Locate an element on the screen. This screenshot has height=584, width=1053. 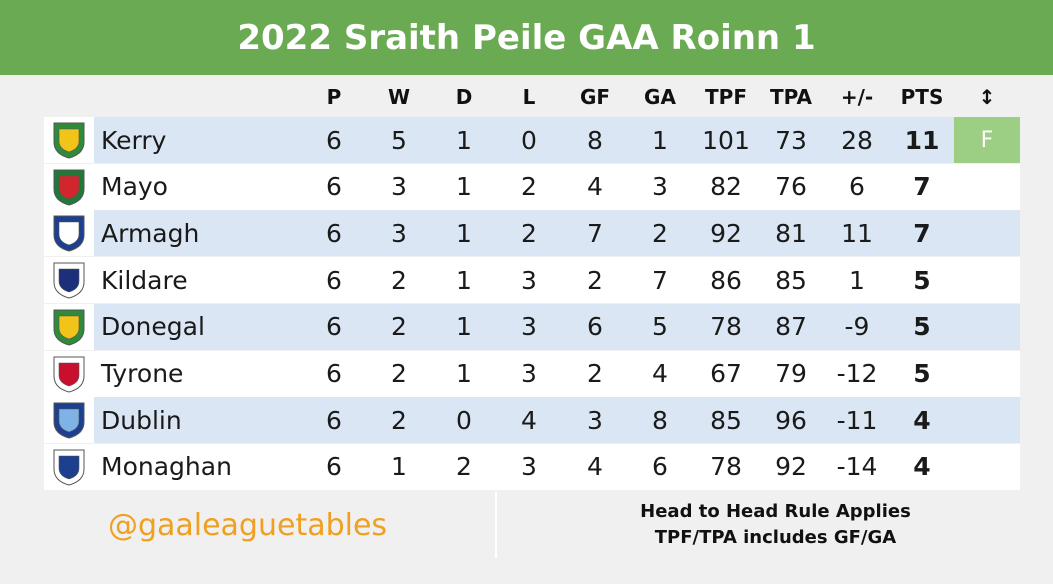
table-header: P W D L GF GA TPF TPA +/- PTS ↕ is located at coordinates (526, 97).